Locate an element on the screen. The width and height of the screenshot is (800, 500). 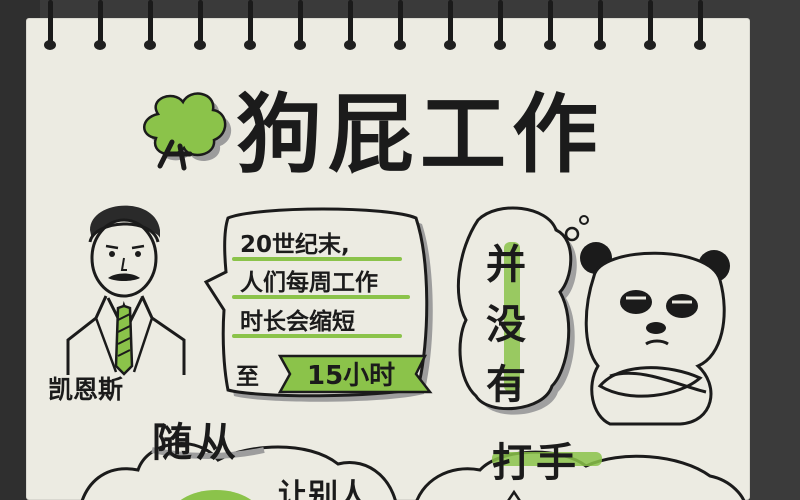
keynes-portrait-icon is located at coordinates (126, 290).